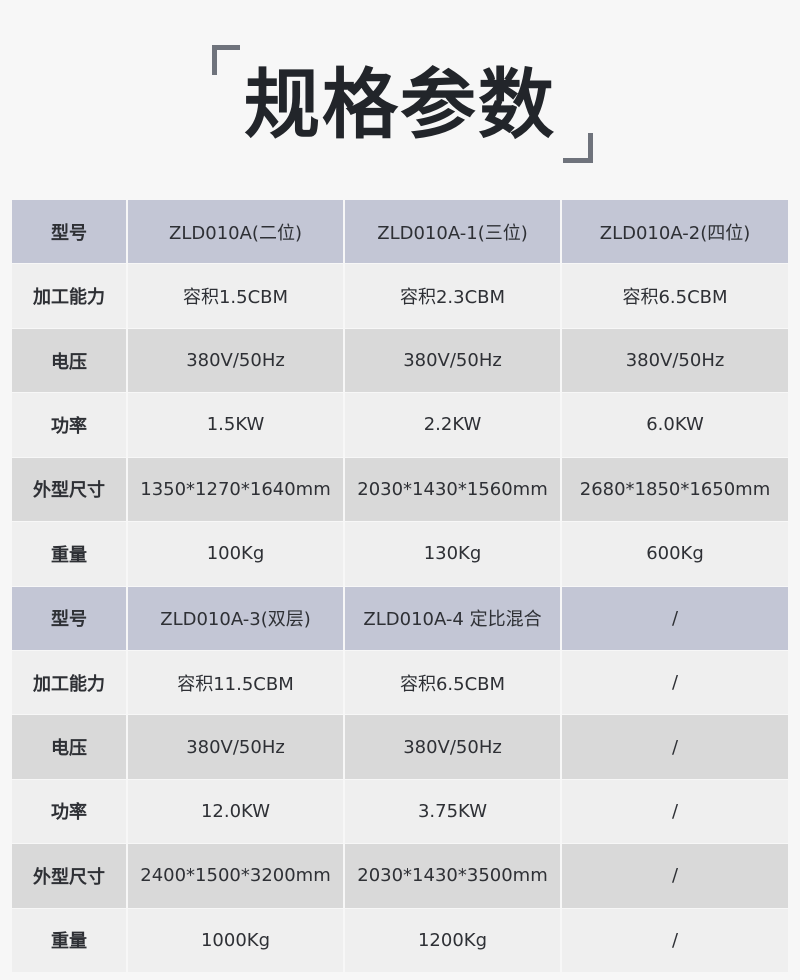 Image resolution: width=800 pixels, height=980 pixels. What do you see at coordinates (675, 489) in the screenshot?
I see `table-cell: 2680*1850*1650mm` at bounding box center [675, 489].